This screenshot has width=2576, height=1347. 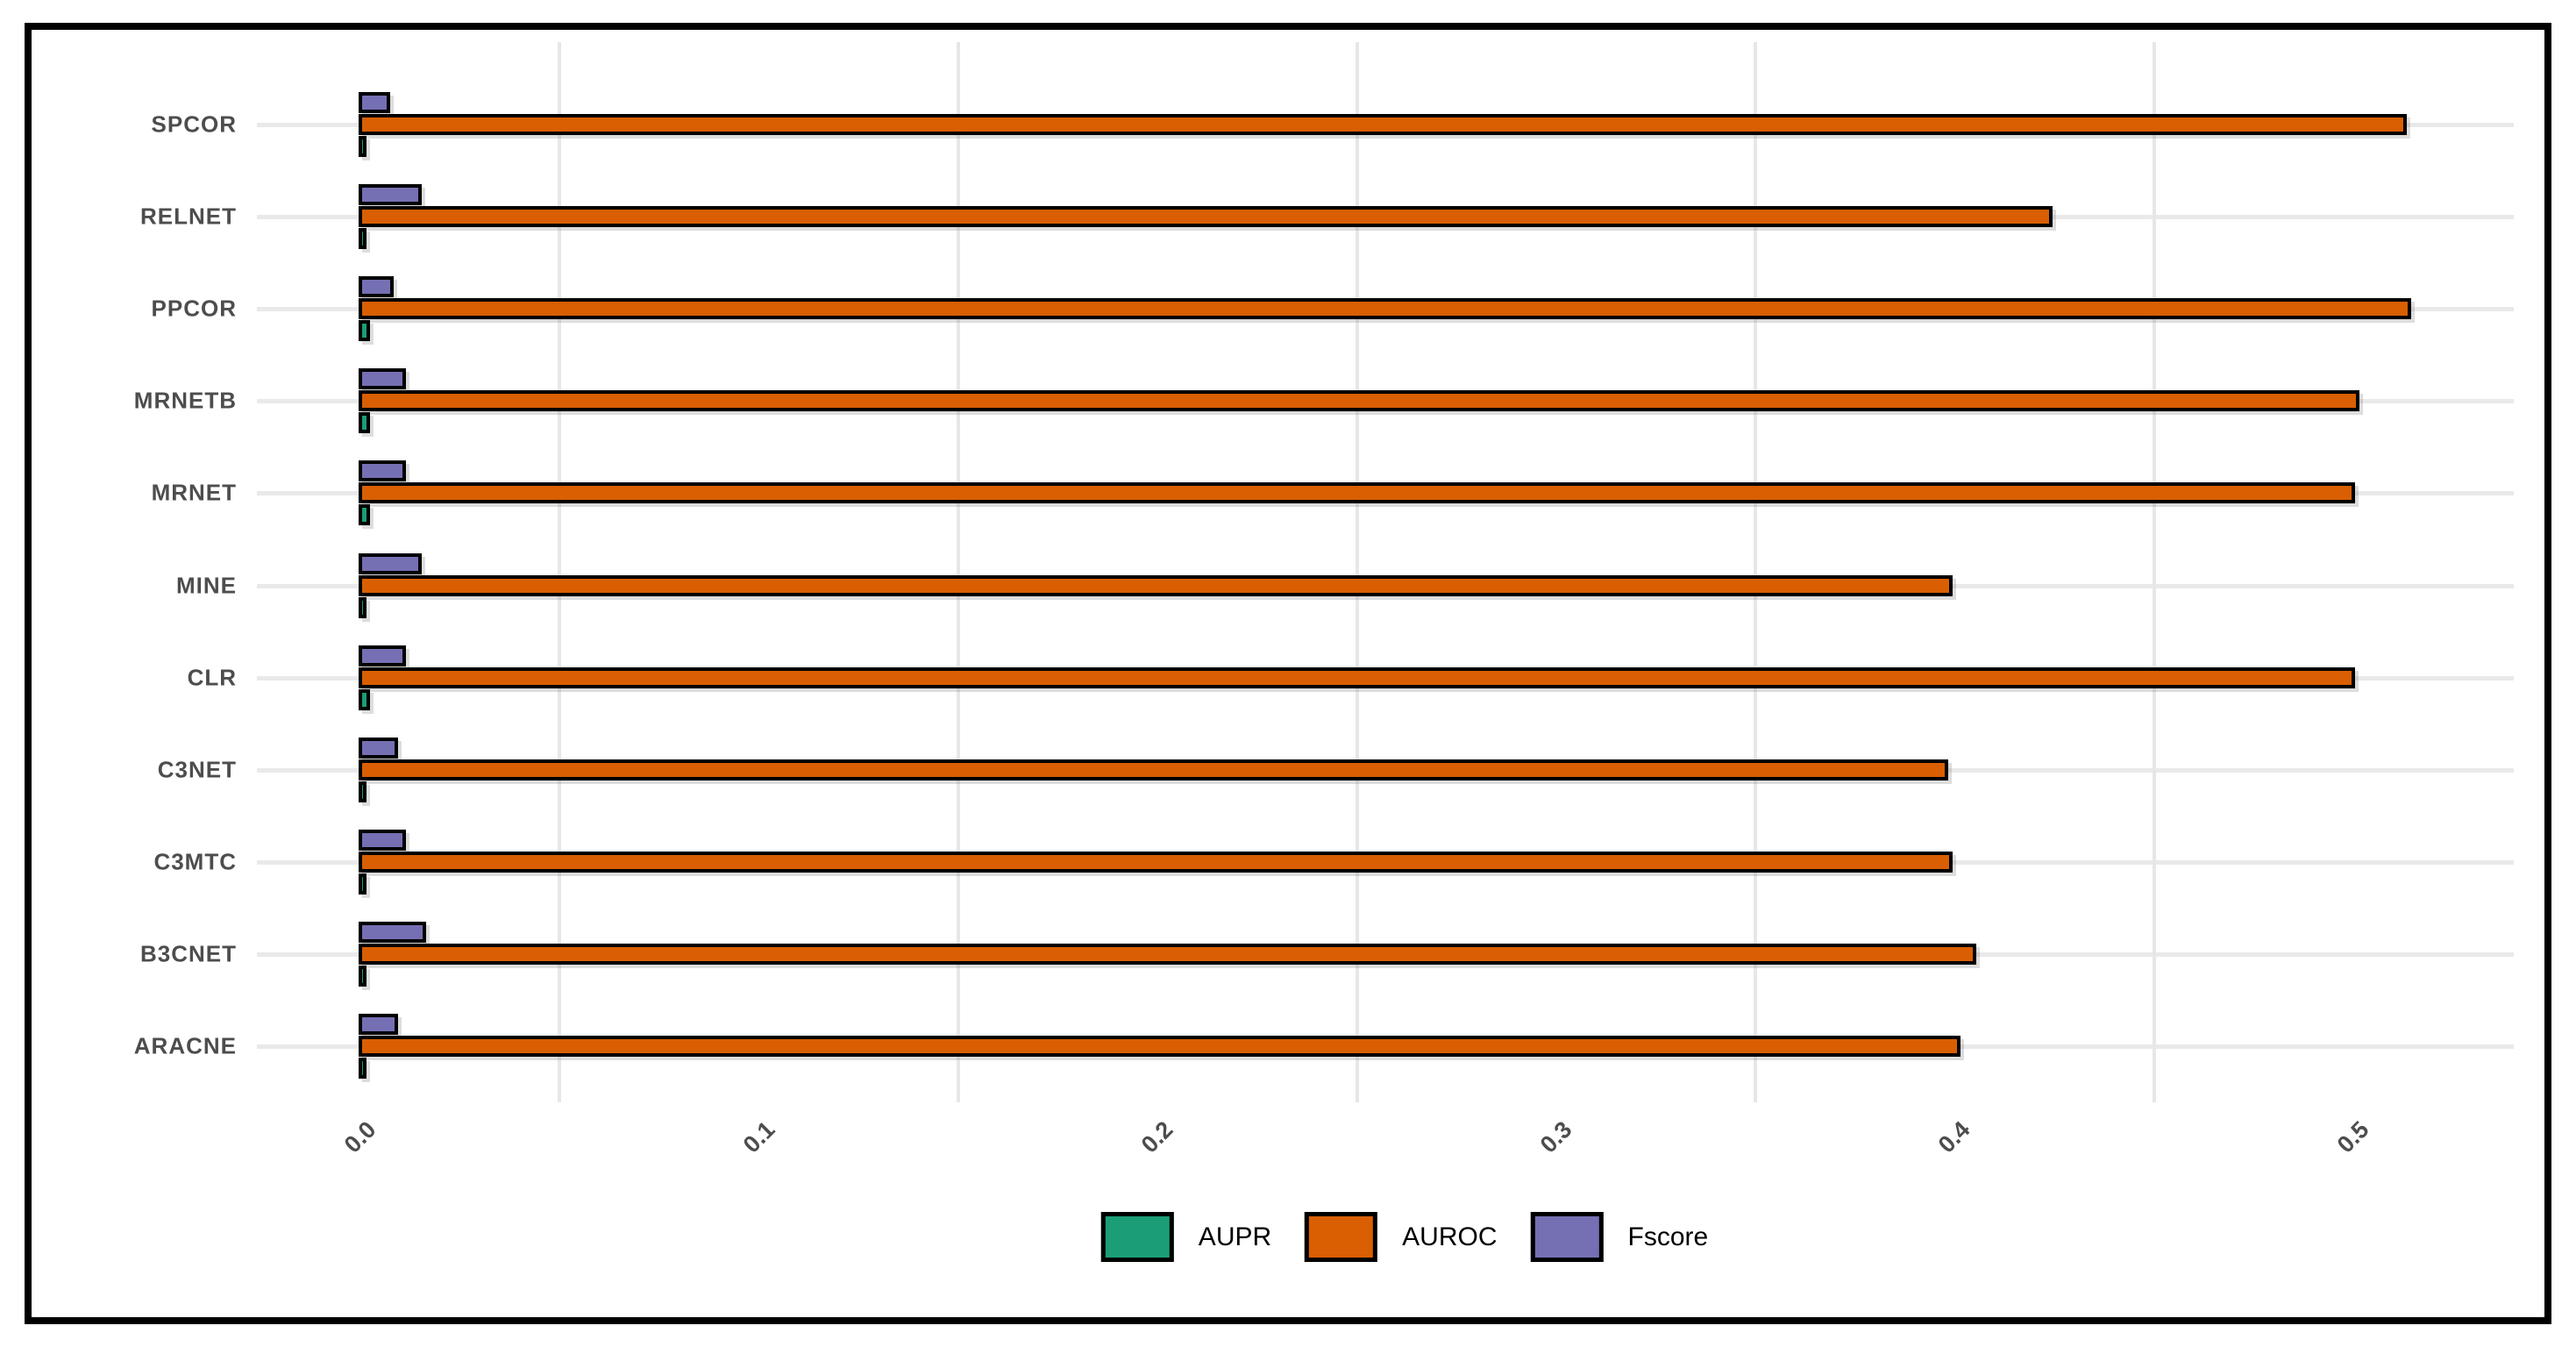 What do you see at coordinates (376, 286) in the screenshot?
I see `bar-fscore-ppcor` at bounding box center [376, 286].